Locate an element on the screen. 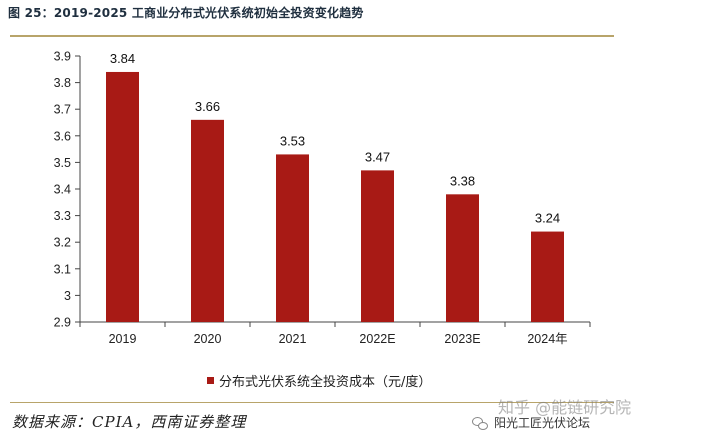  legend: 分布式光伏系统全投资成本（元/度） is located at coordinates (319, 380).